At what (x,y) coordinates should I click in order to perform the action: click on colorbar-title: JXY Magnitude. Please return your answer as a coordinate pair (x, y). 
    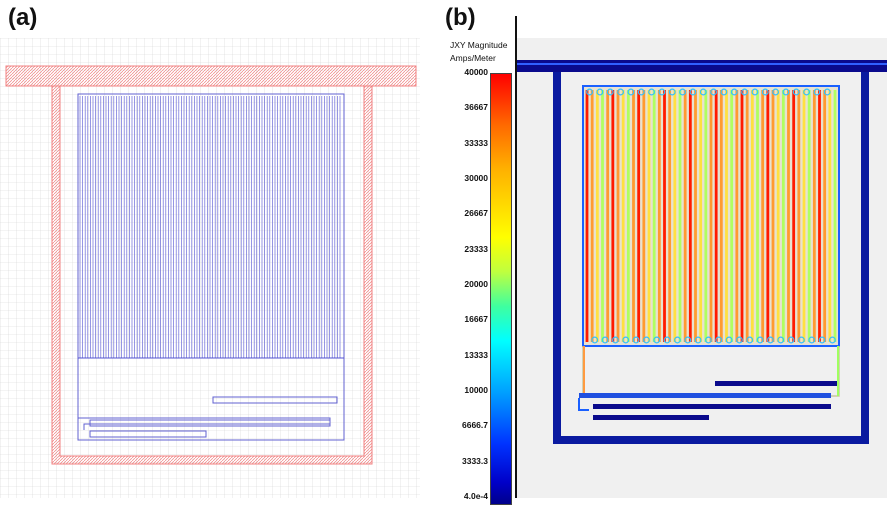
    Looking at the image, I should click on (479, 45).